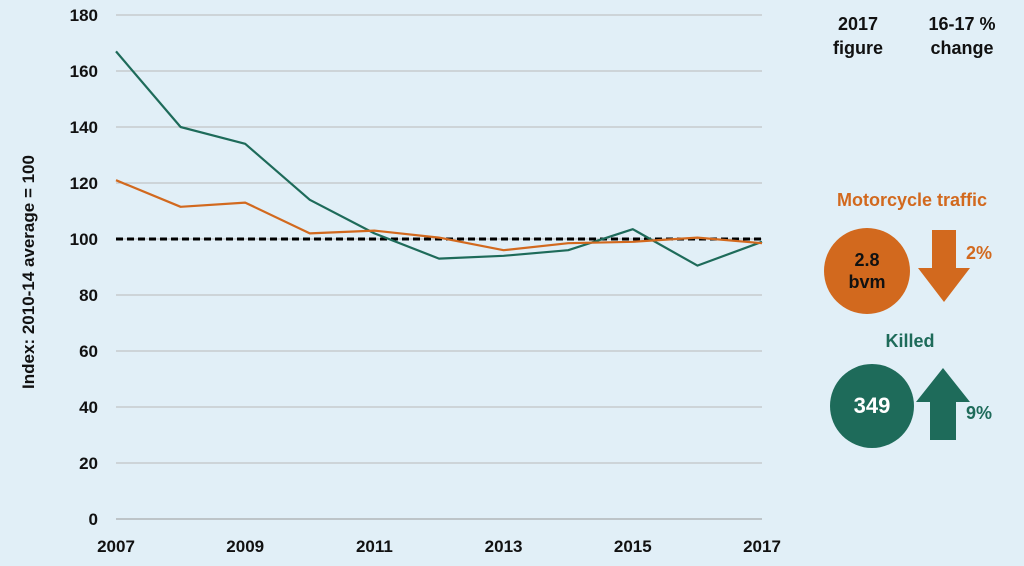 This screenshot has width=1024, height=566. What do you see at coordinates (88, 351) in the screenshot?
I see `y-tick-label: 60` at bounding box center [88, 351].